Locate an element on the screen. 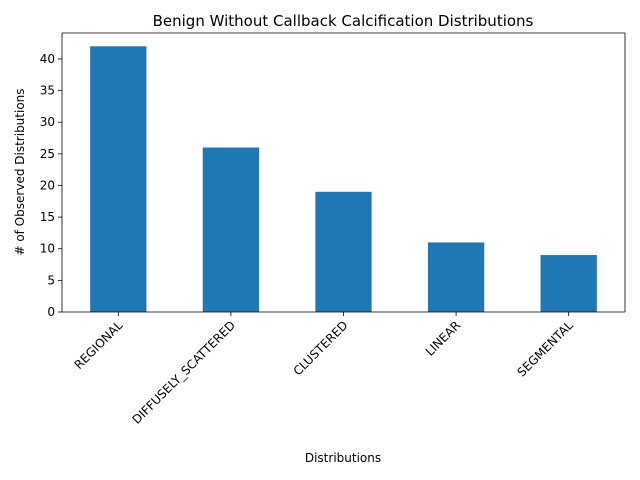 This screenshot has height=480, width=640. x-tick-label: CLUSTERED is located at coordinates (321, 348).